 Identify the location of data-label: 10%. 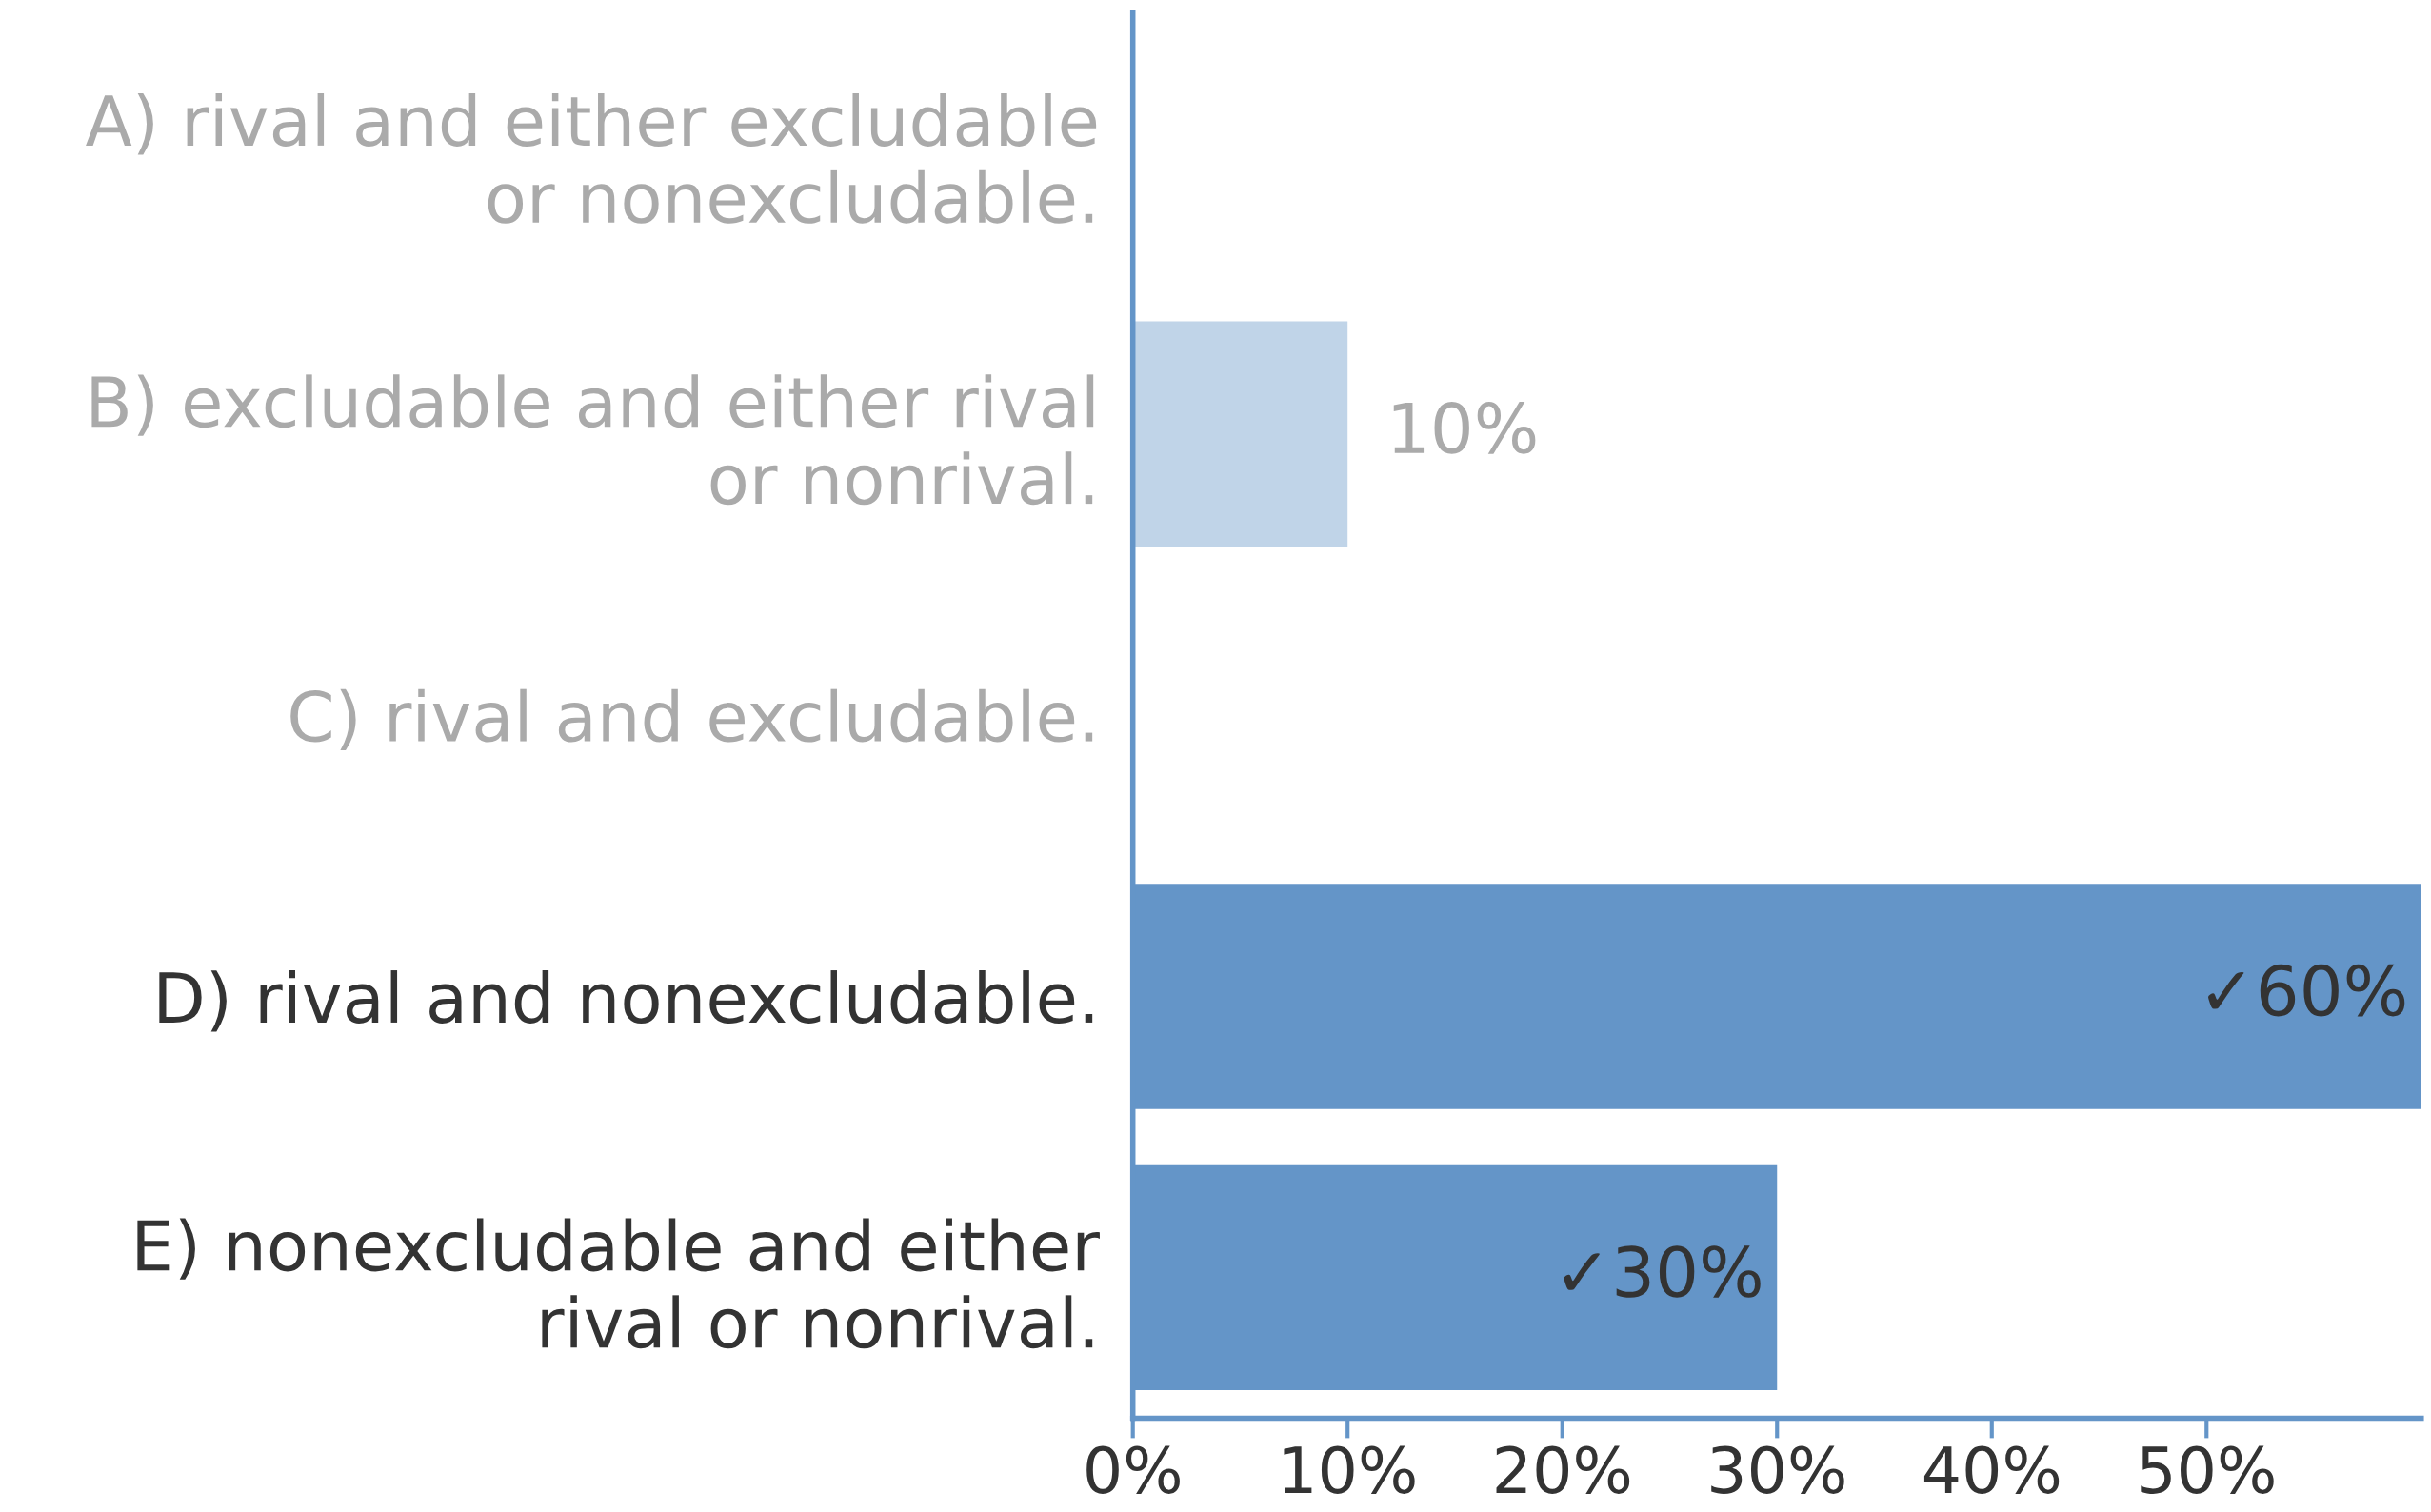
(1465, 428).